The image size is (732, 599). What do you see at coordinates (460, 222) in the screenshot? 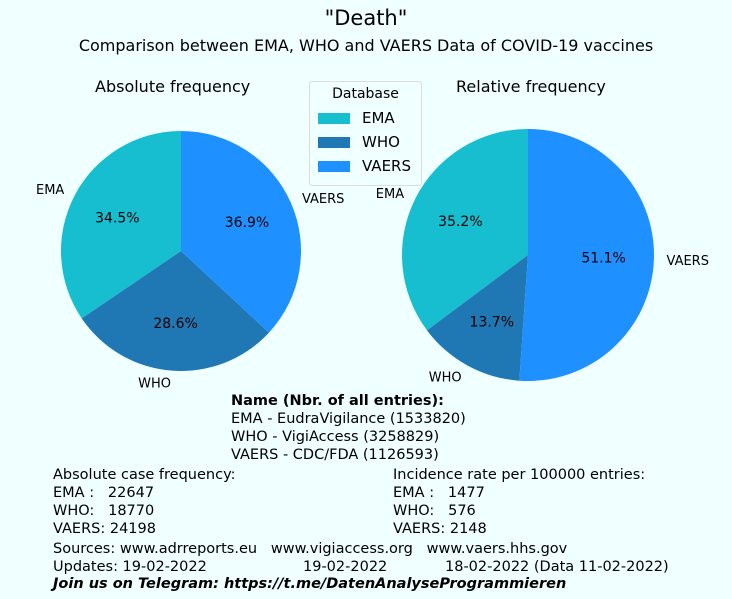
I see `pie-percent-label: 35.2%` at bounding box center [460, 222].